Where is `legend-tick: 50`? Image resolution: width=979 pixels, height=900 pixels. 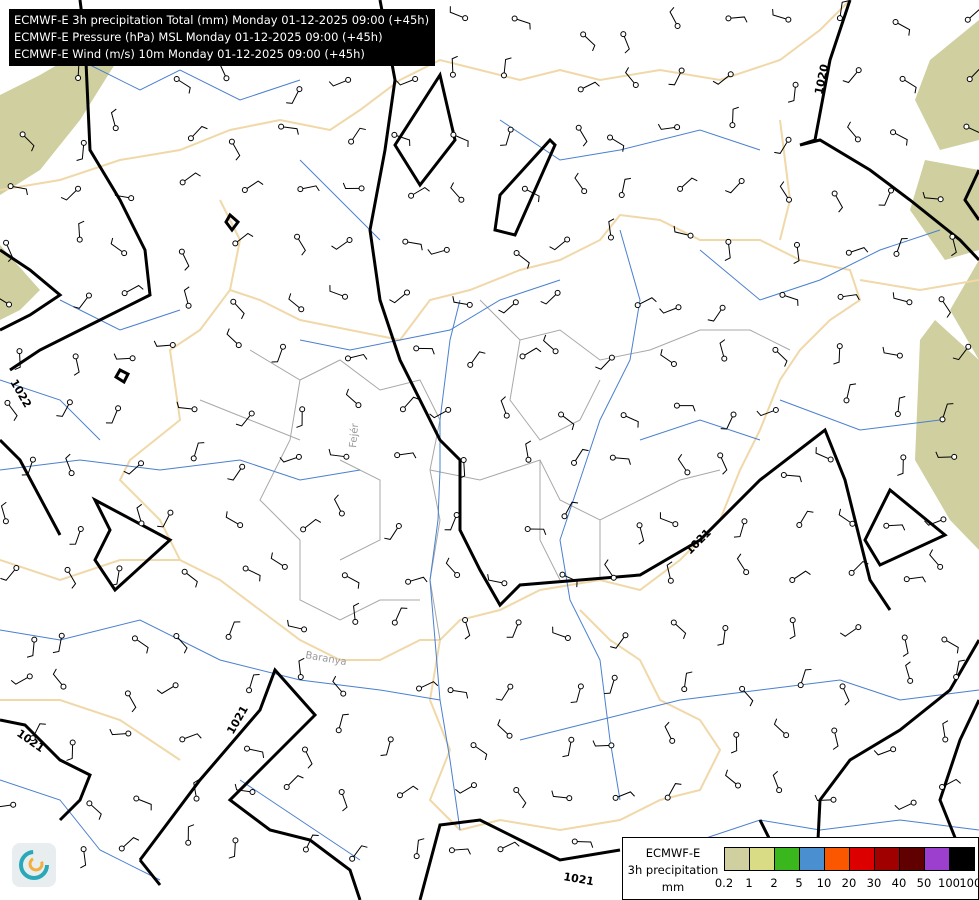 legend-tick: 50 is located at coordinates (924, 883).